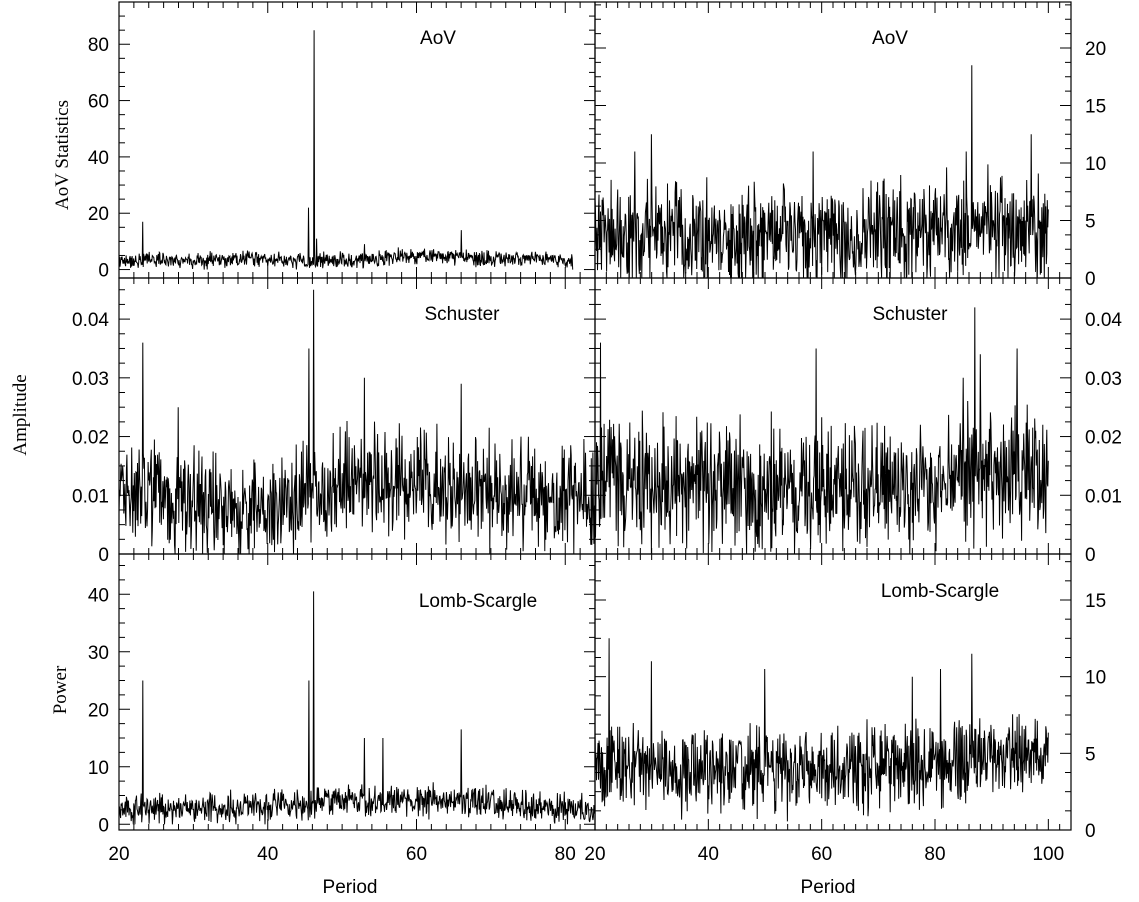  What do you see at coordinates (828, 887) in the screenshot?
I see `xlabel-right: Period` at bounding box center [828, 887].